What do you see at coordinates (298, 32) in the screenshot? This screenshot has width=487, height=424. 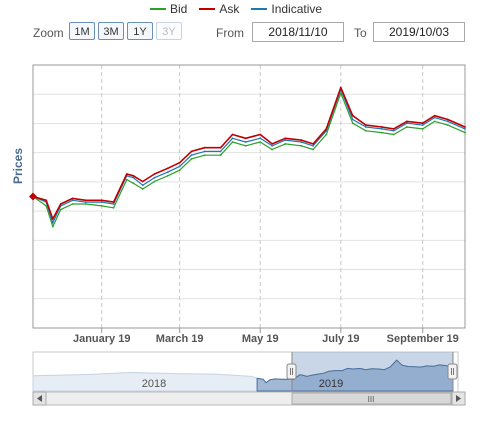 I see `from-date-input` at bounding box center [298, 32].